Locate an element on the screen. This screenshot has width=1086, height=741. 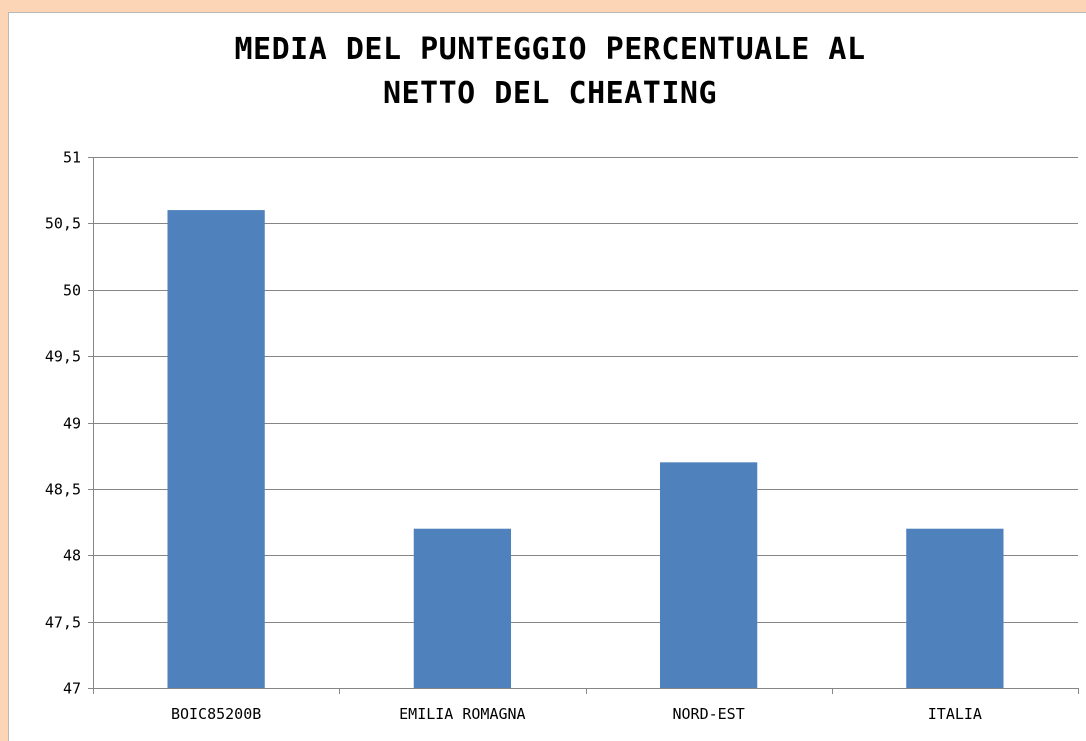
x-tick-label: NORD-EST is located at coordinates (709, 714).